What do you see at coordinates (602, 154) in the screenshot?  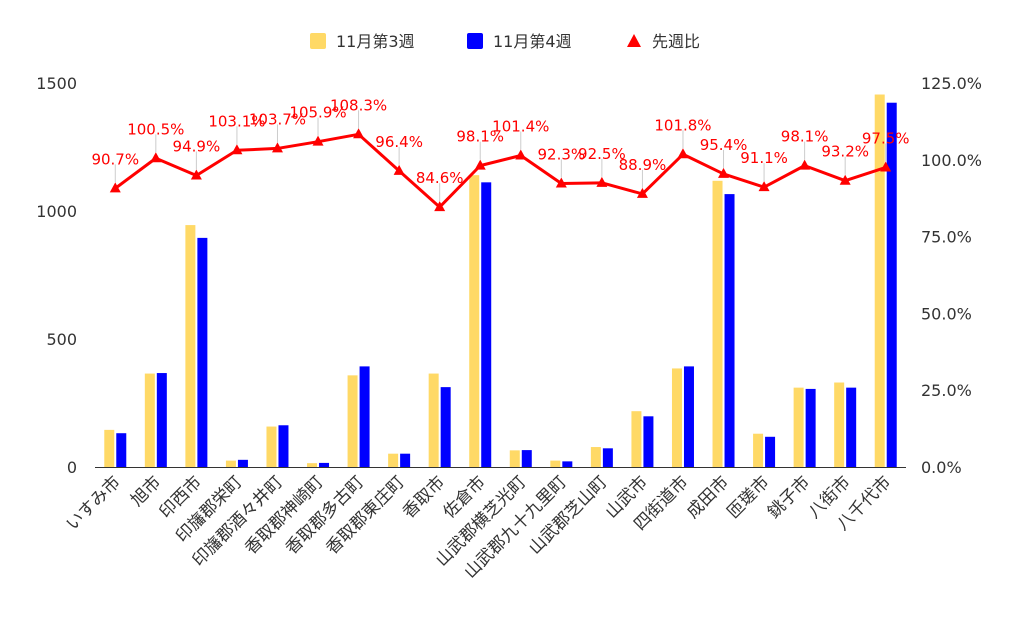 I see `ratio-data-label: 92.5%` at bounding box center [602, 154].